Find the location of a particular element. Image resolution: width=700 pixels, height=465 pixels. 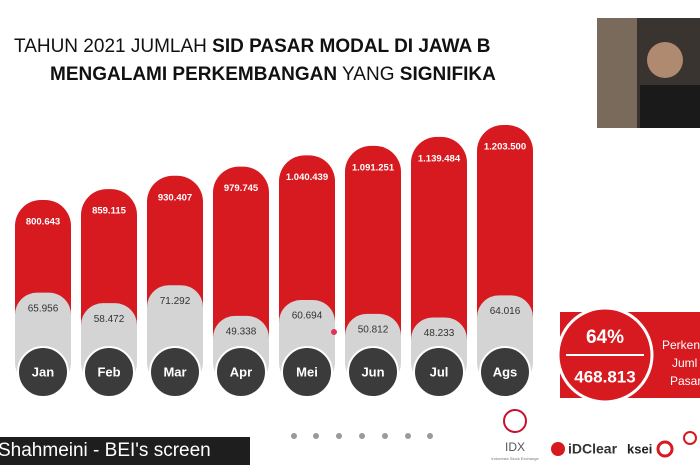

title-line: MENGALAMI PERKEMBANGAN YANG SIGNIFIKA is located at coordinates (273, 74).